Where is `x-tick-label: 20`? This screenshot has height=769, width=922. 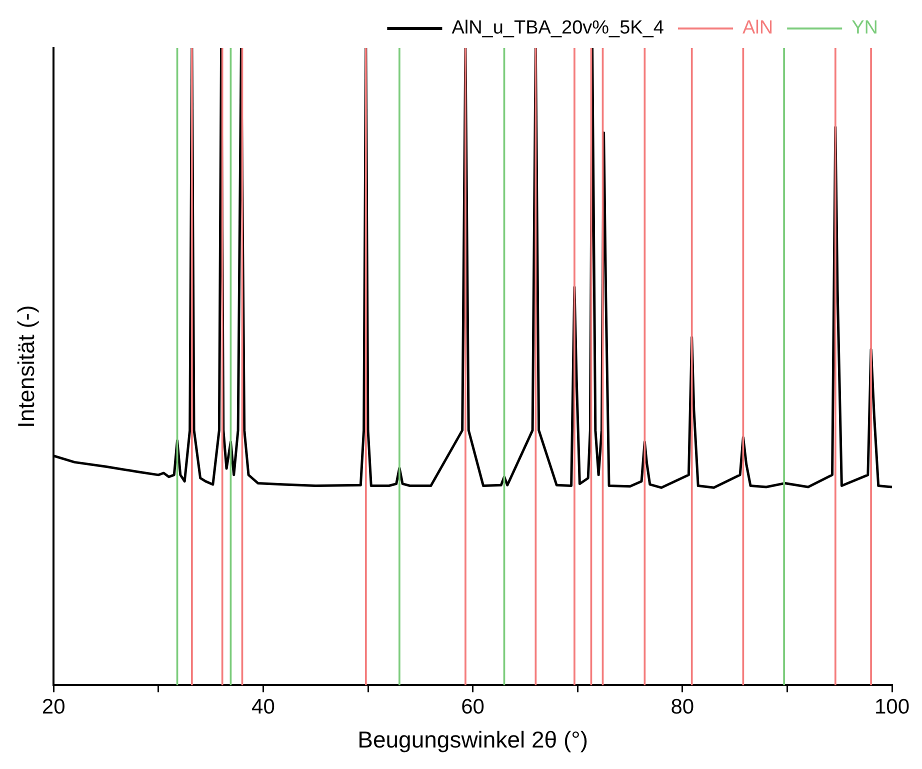
x-tick-label: 20 is located at coordinates (54, 707).